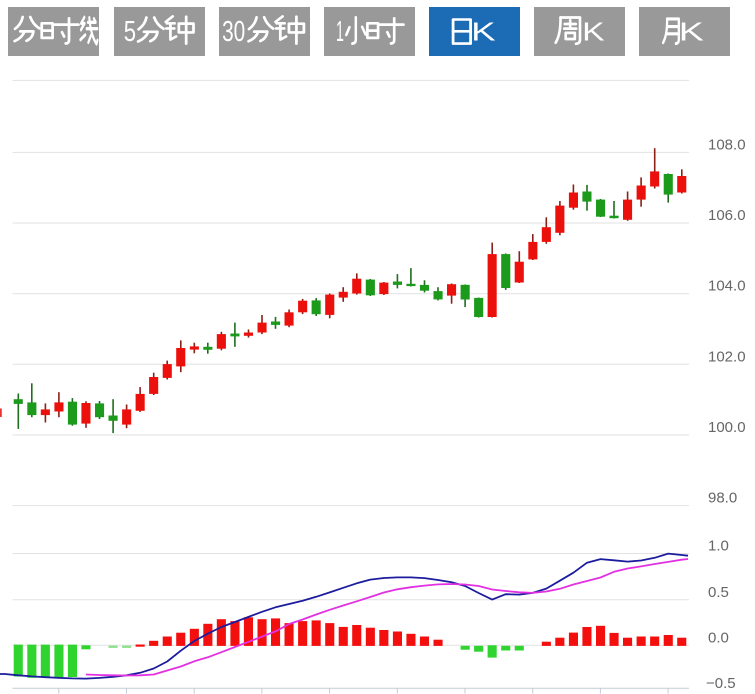  Describe the element at coordinates (718, 637) in the screenshot. I see `svg-text: 0.0` at that location.